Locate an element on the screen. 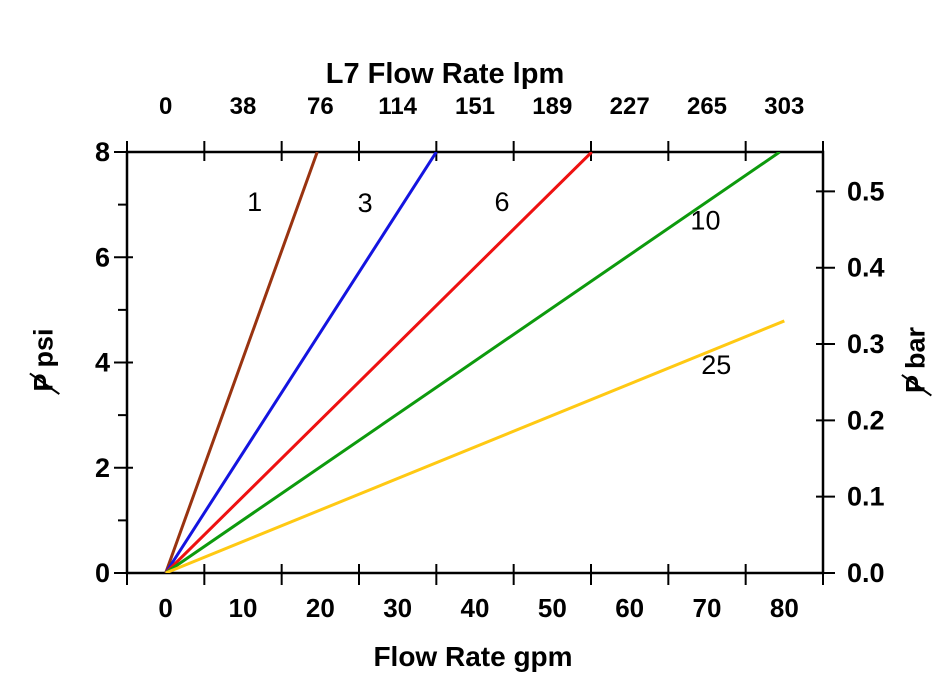 The image size is (948, 690). left-tick-label: 6 is located at coordinates (102, 257).